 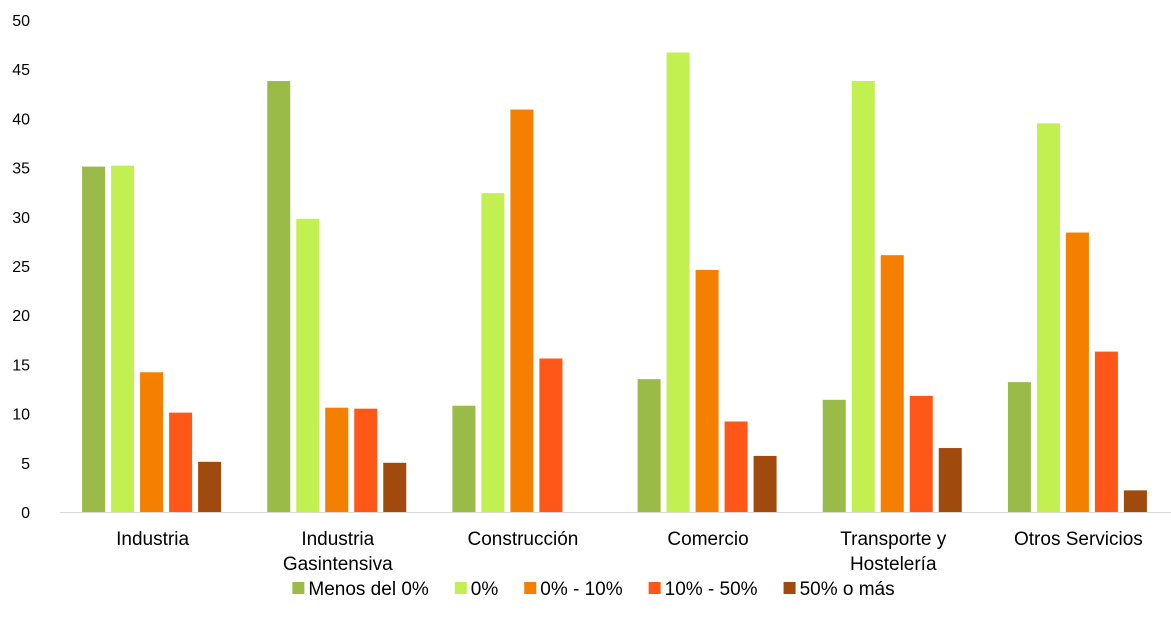 I want to click on legend-label: 0% - 10%, so click(x=581, y=589).